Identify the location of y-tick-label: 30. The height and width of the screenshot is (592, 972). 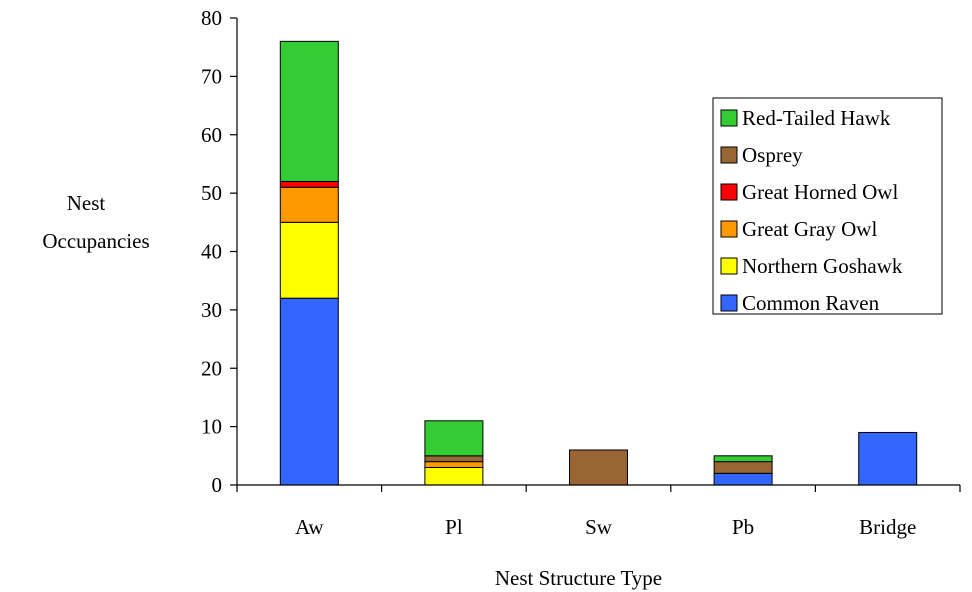
(211, 310).